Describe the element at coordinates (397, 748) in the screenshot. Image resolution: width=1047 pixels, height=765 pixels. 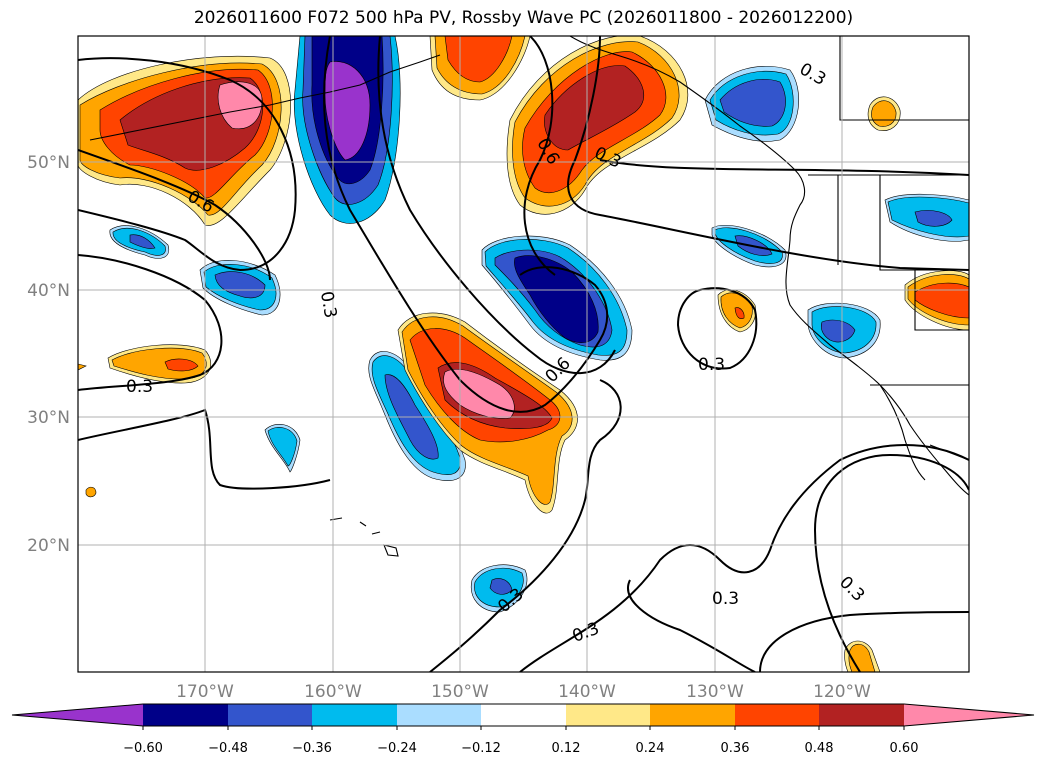
I see `colorbar-tick-label: −0.24` at that location.